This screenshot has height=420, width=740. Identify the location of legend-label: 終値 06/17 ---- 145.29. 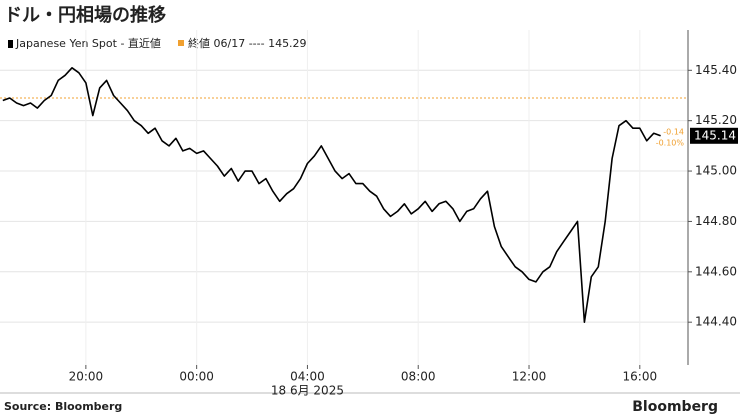
(247, 43).